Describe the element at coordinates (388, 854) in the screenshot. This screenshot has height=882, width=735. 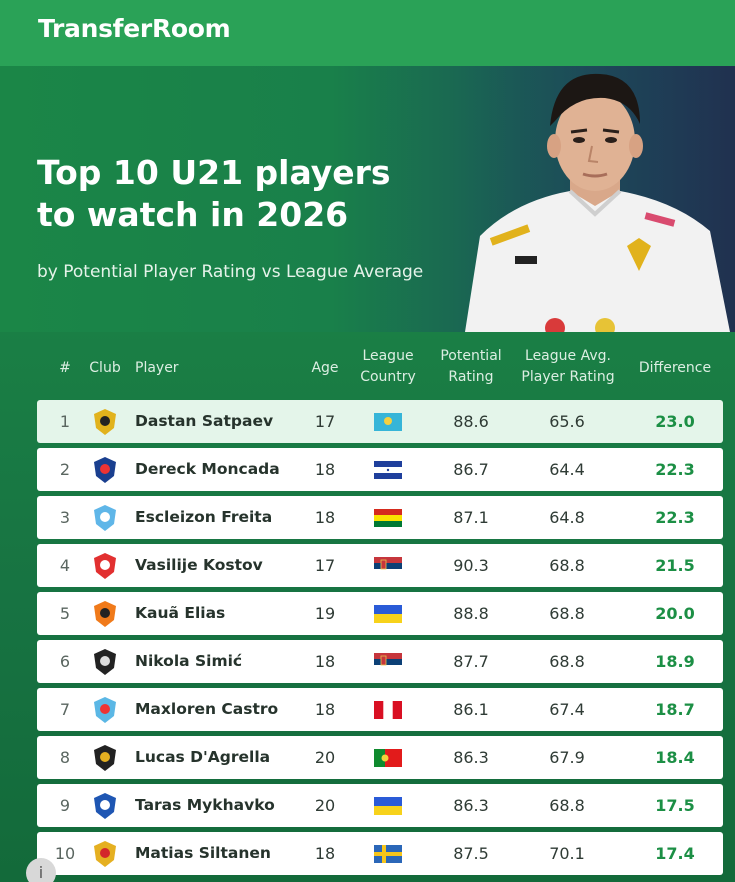
I see `sweden-flag-icon` at that location.